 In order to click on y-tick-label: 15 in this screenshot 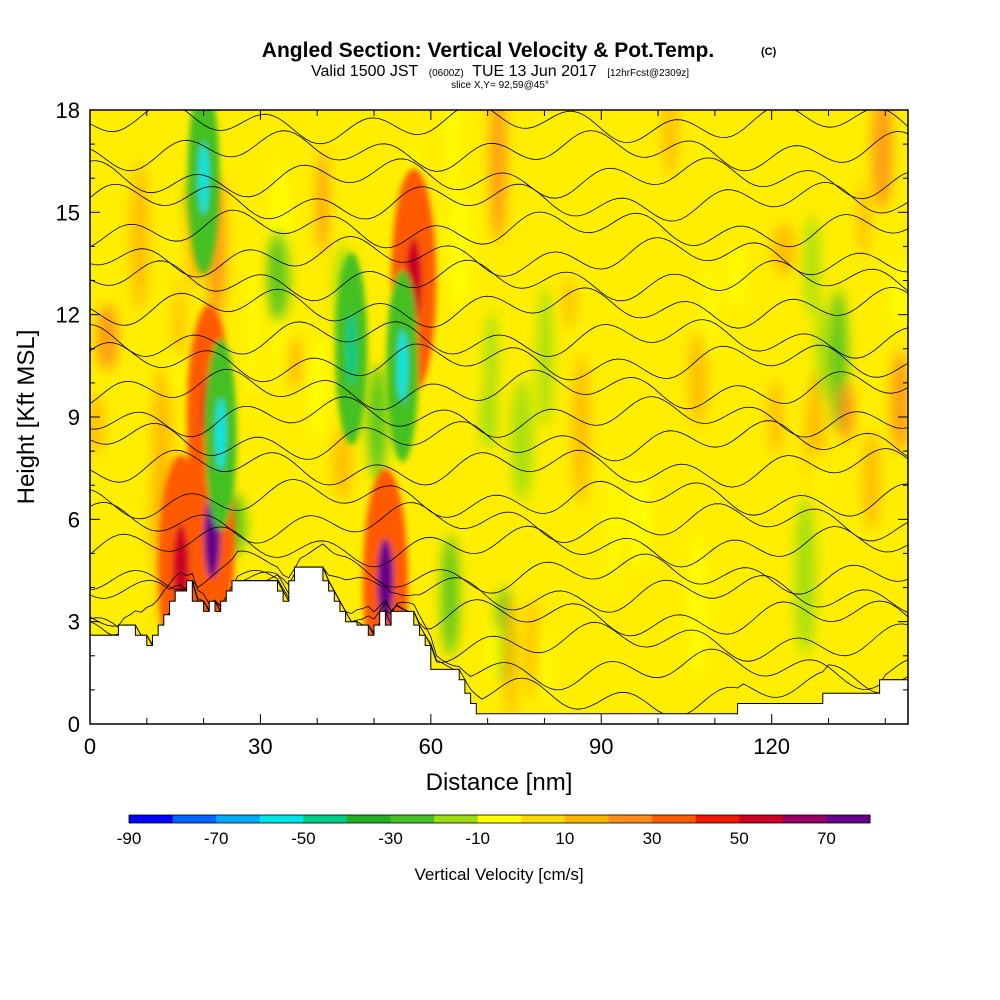, I will do `click(68, 212)`.